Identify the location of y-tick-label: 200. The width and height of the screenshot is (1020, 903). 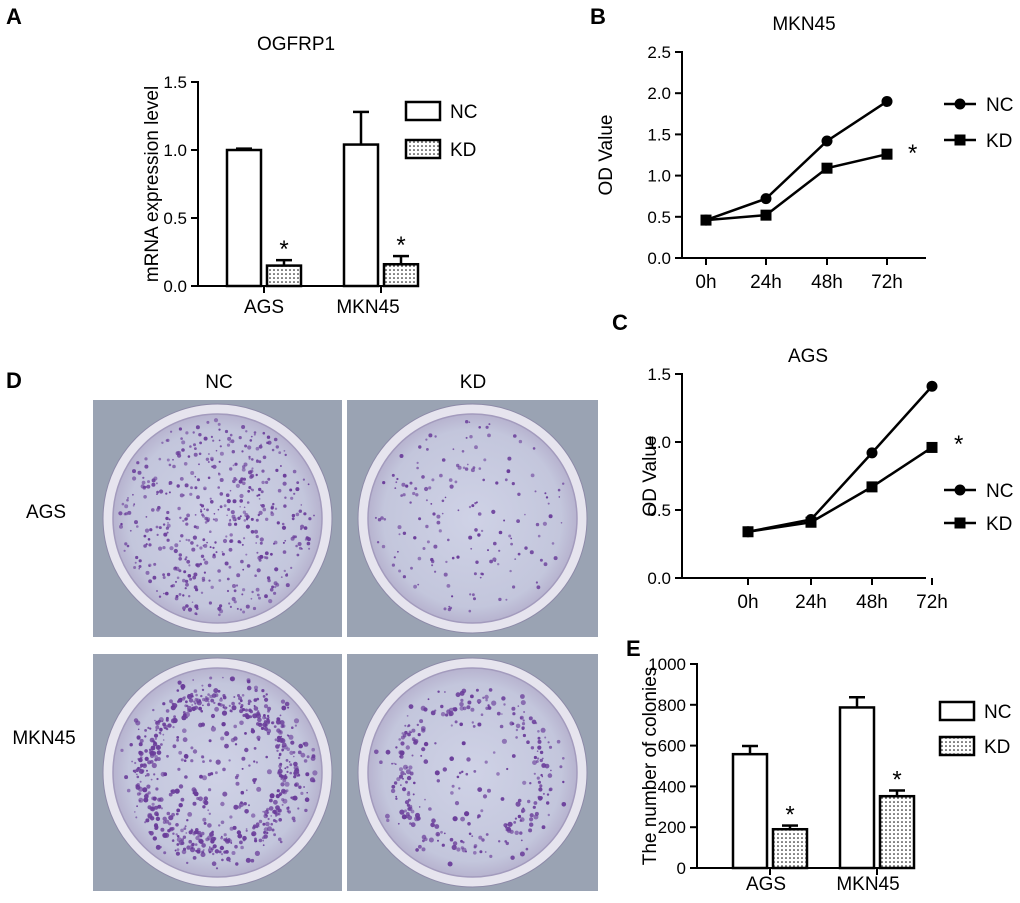
(672, 827).